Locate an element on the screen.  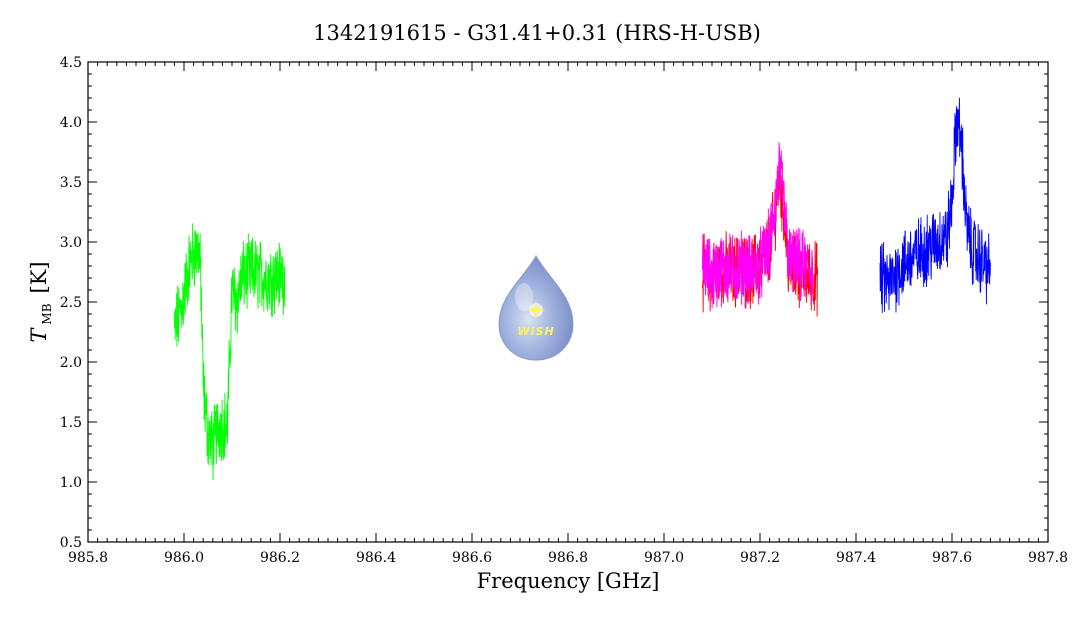
y-tick-label: 2.5 is located at coordinates (71, 303).